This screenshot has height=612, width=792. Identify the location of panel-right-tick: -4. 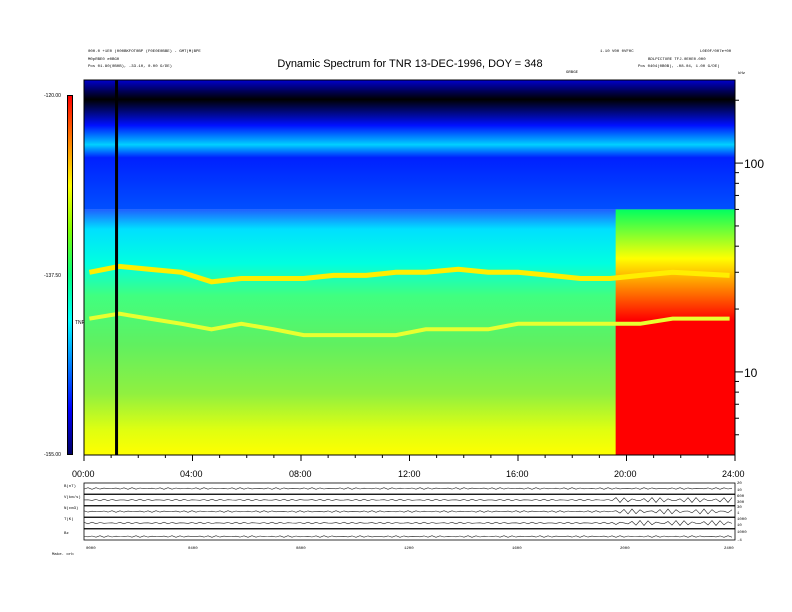
(739, 541).